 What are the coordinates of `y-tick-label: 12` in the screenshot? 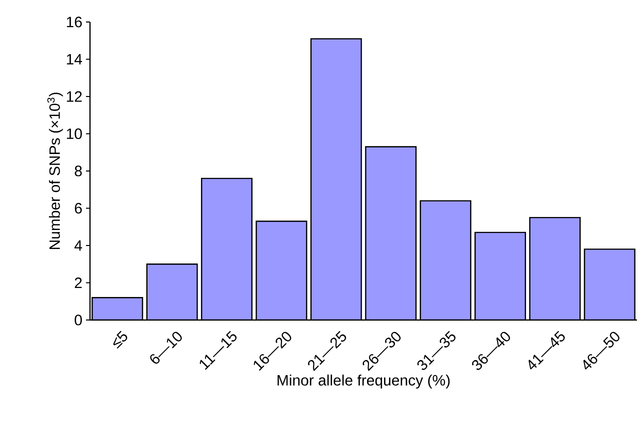 It's located at (74, 96).